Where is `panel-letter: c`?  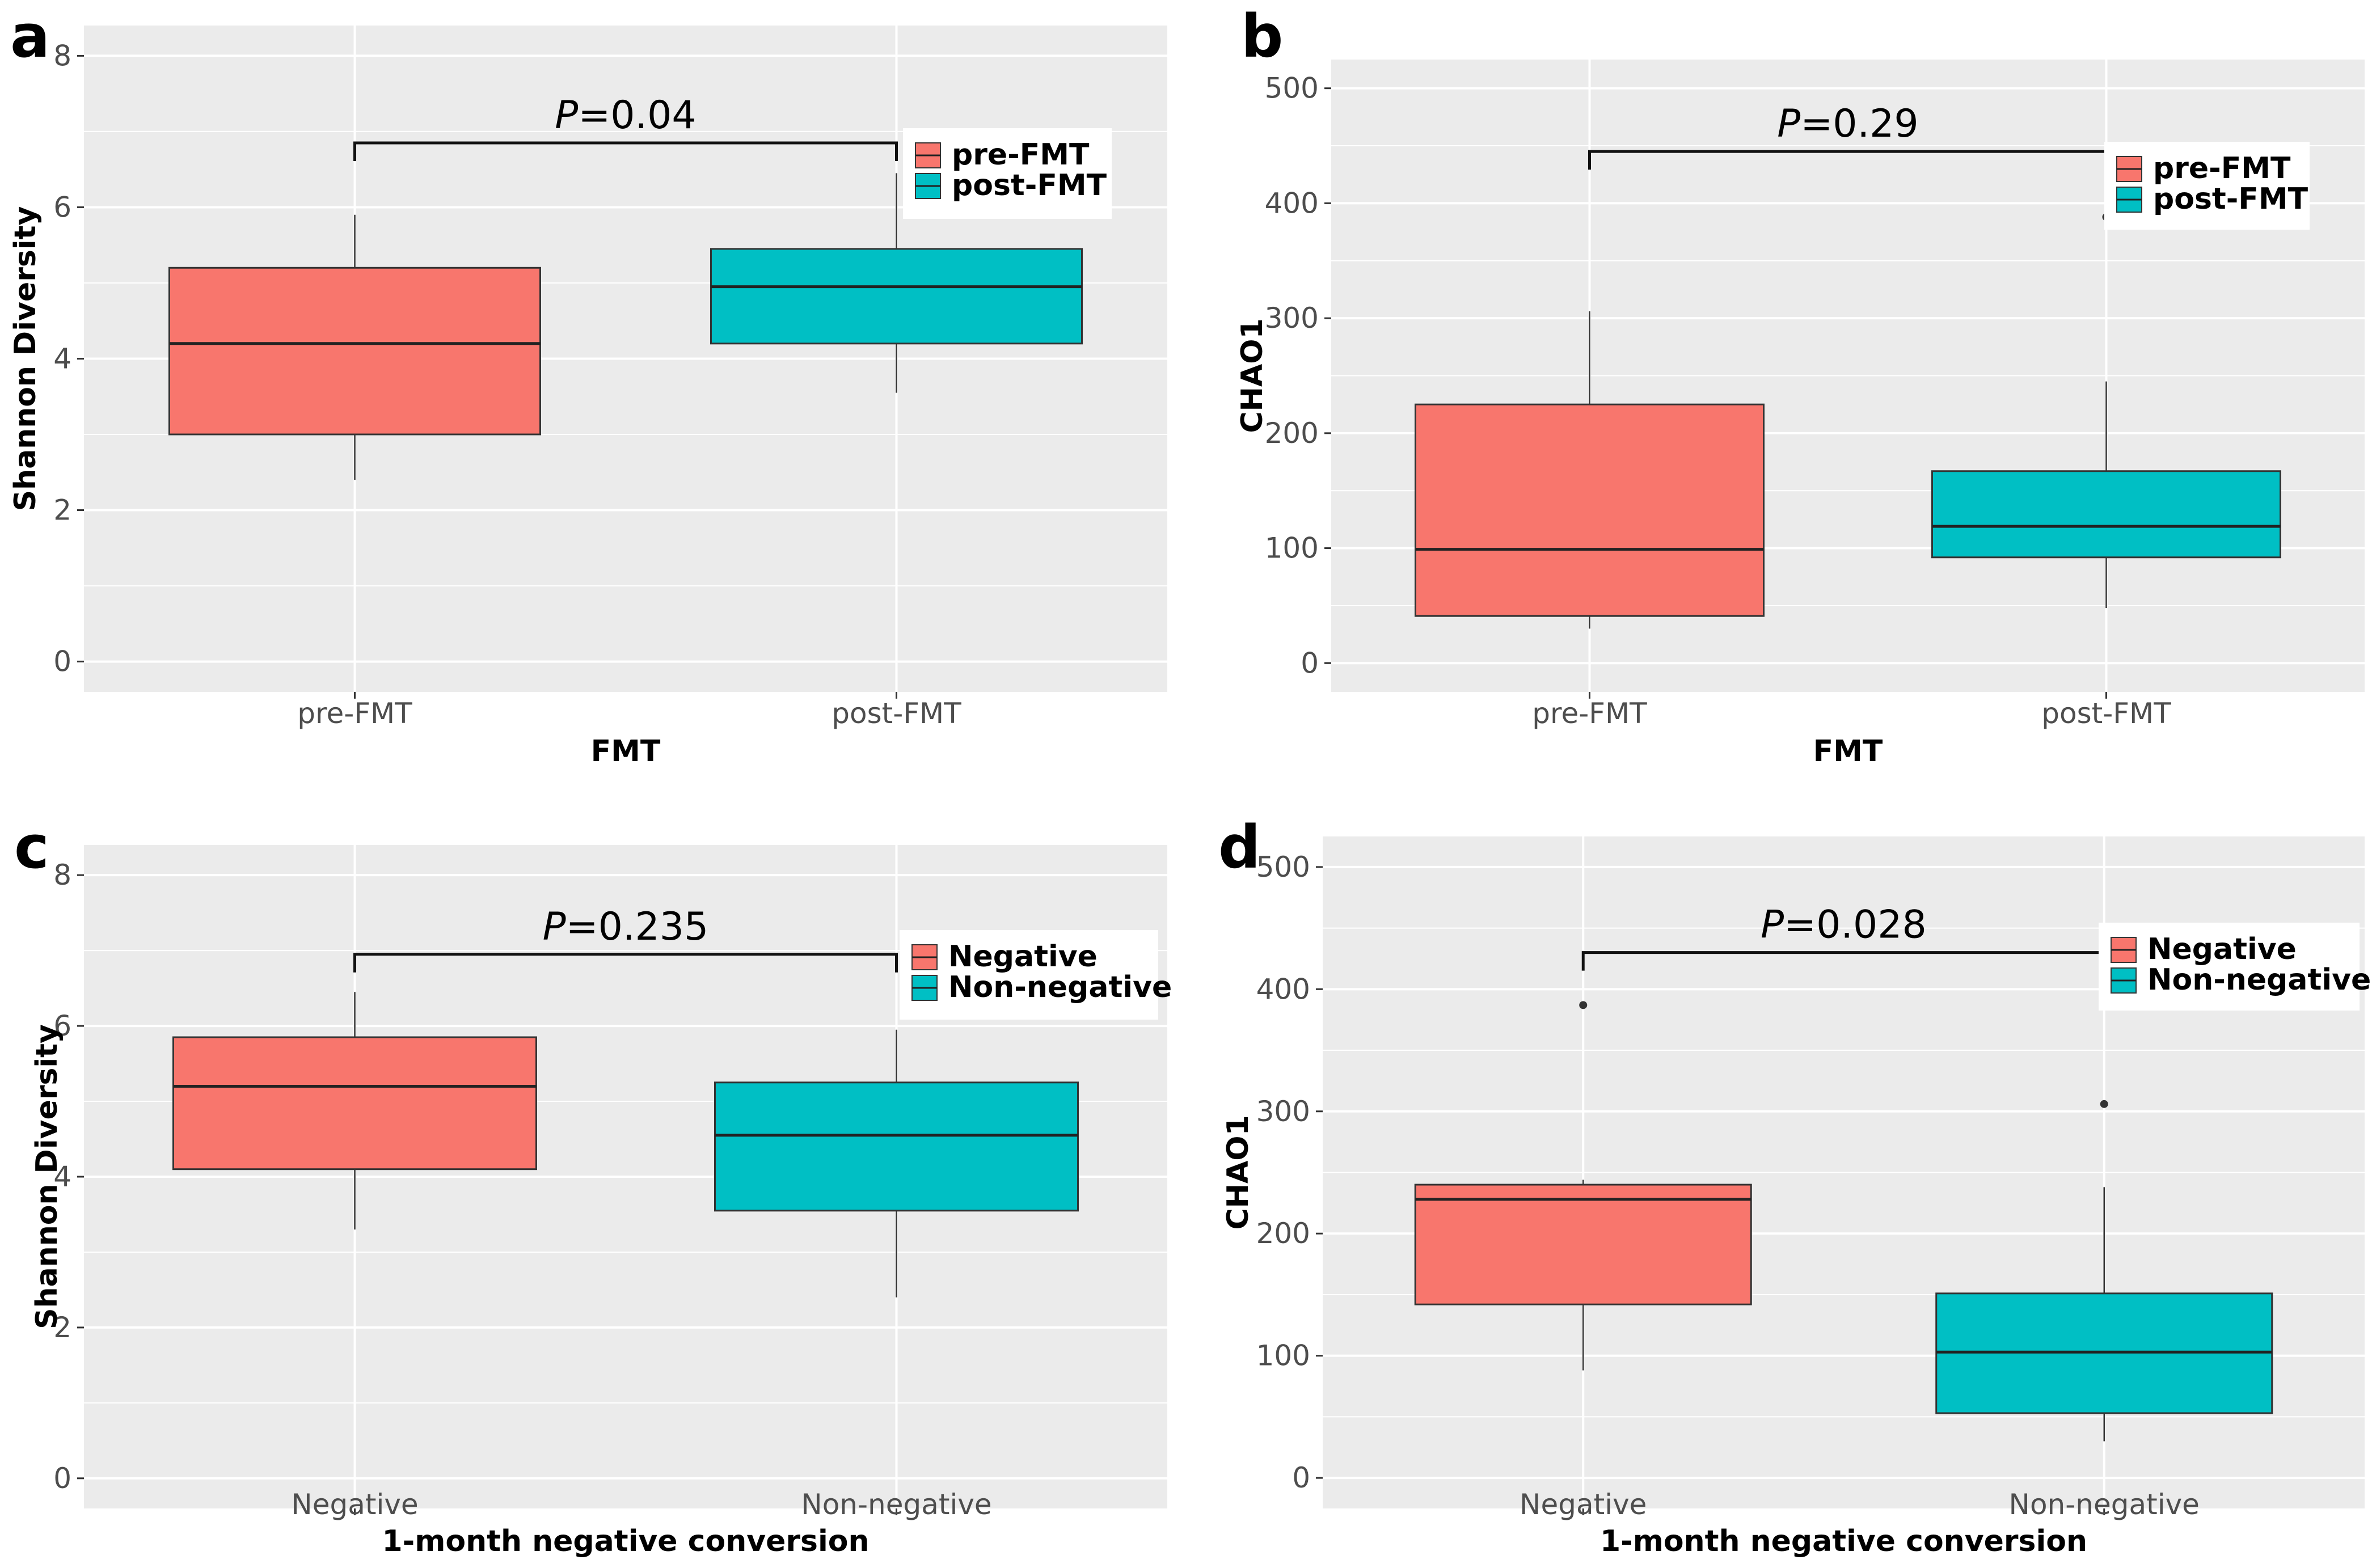
panel-letter: c is located at coordinates (31, 848).